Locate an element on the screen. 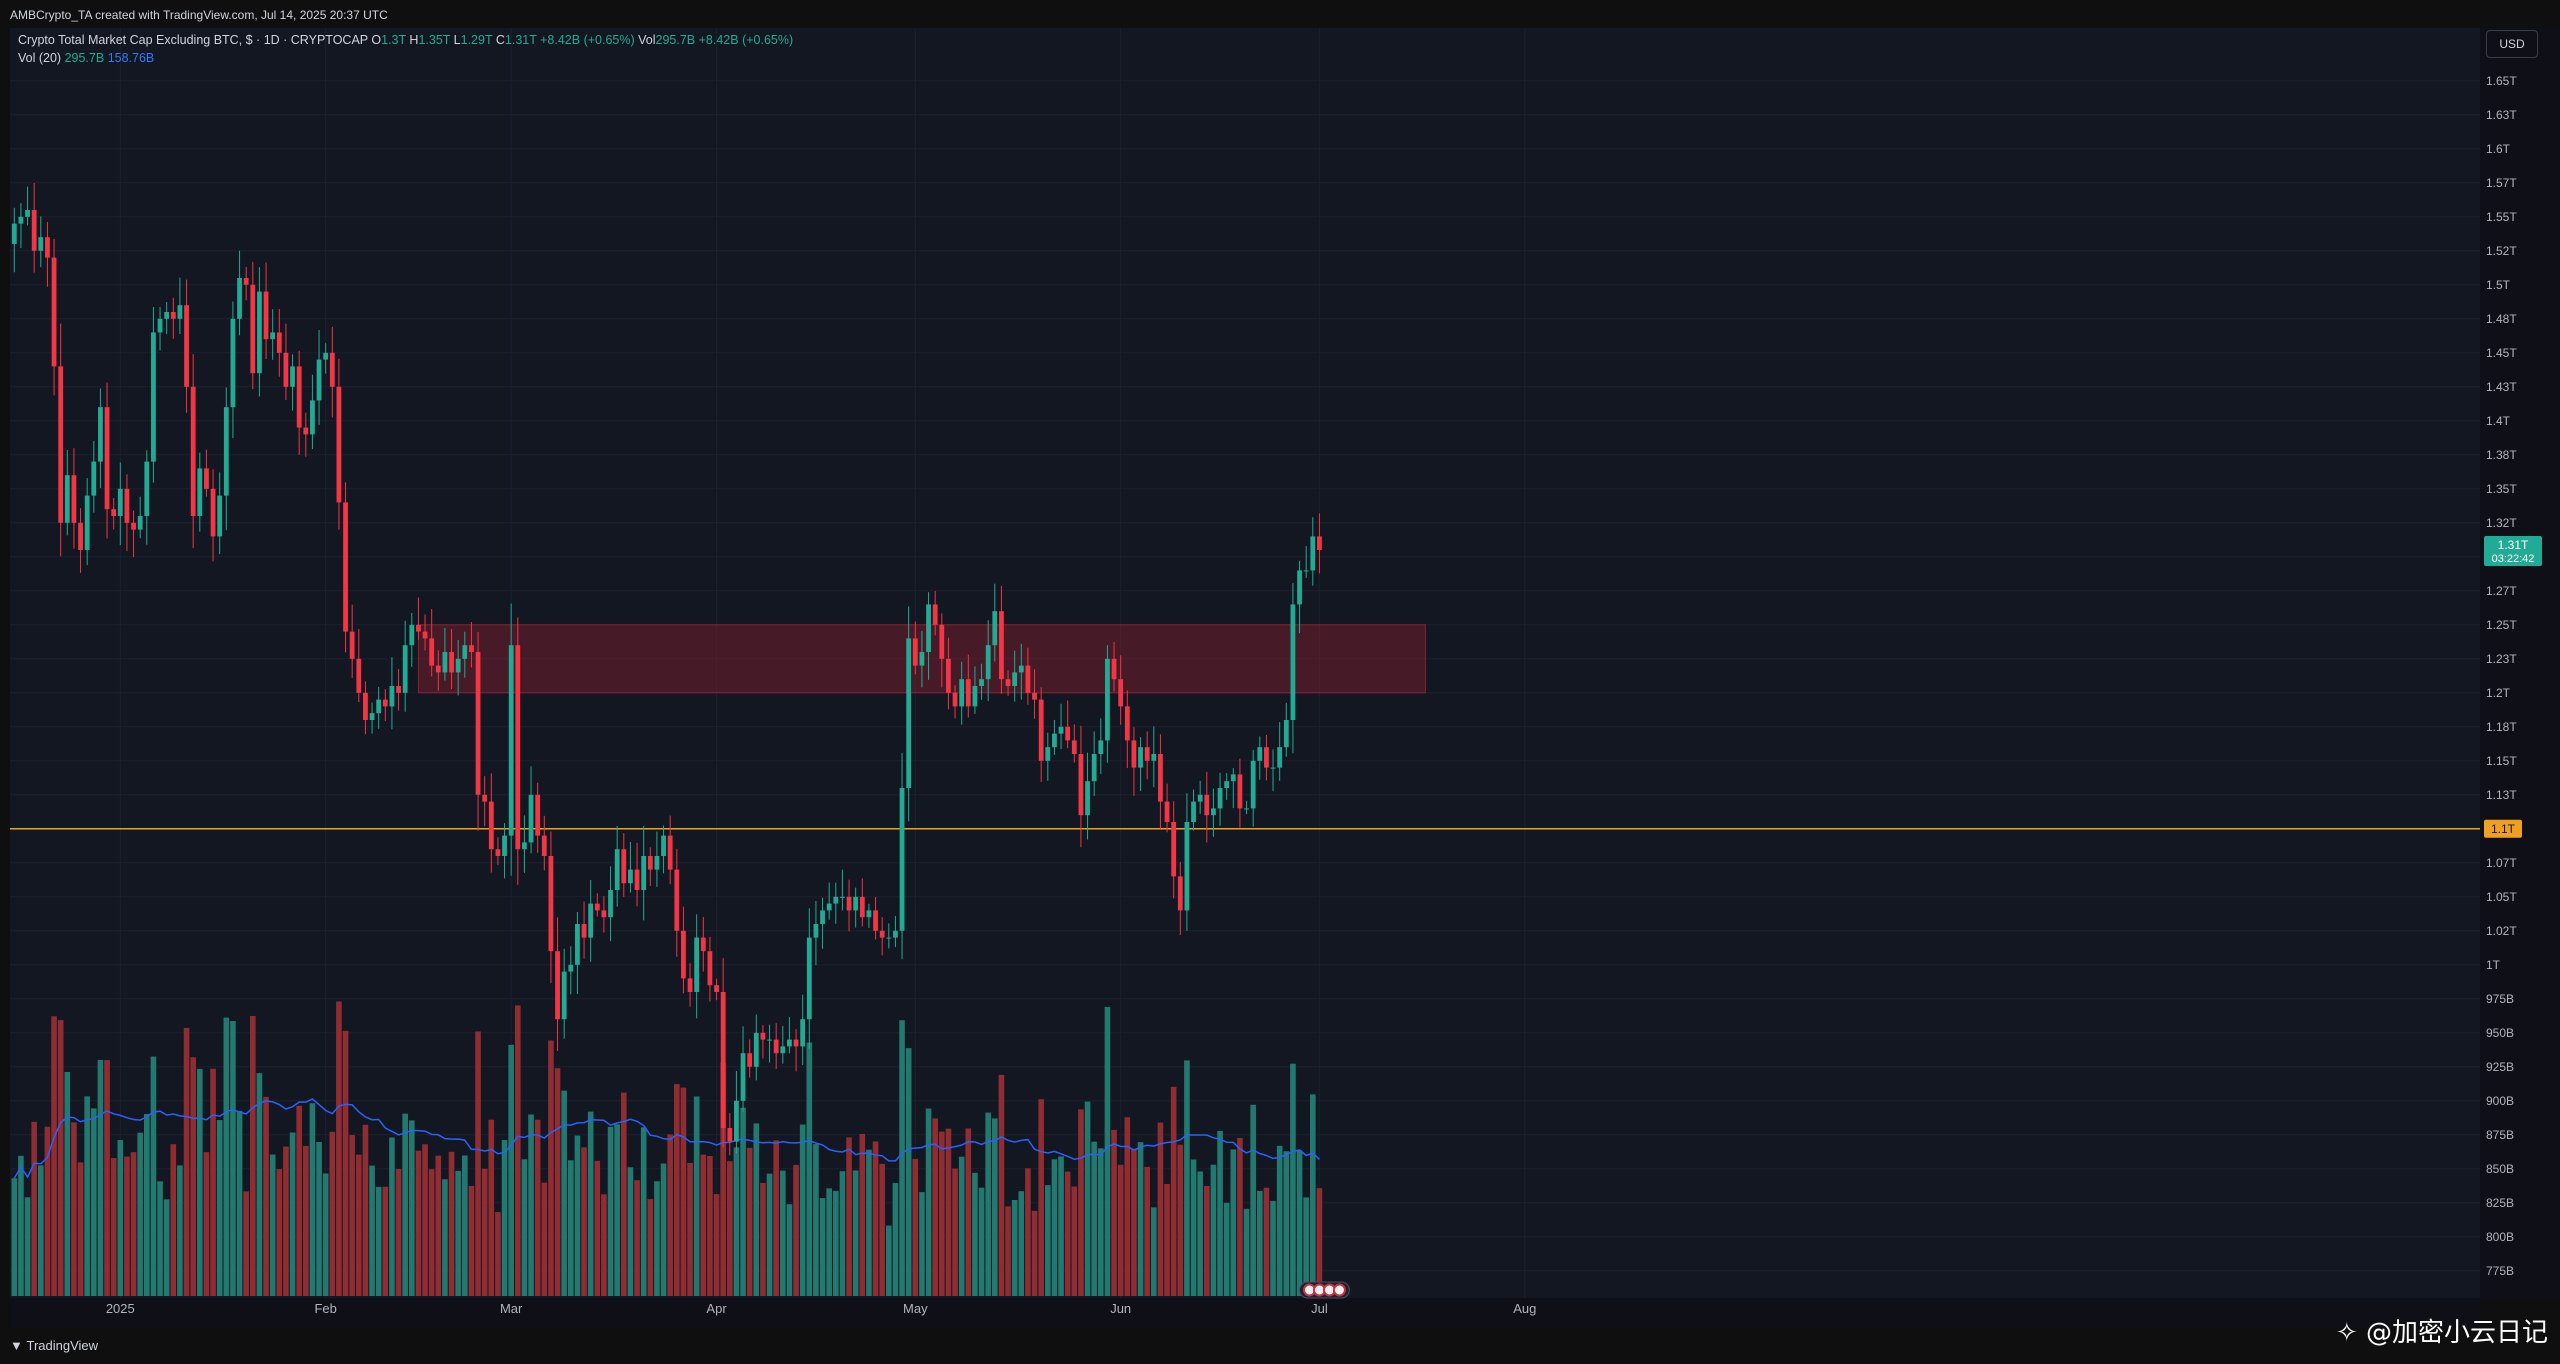 This screenshot has height=1364, width=2560. vol20-label: Vol (20) is located at coordinates (40, 58).